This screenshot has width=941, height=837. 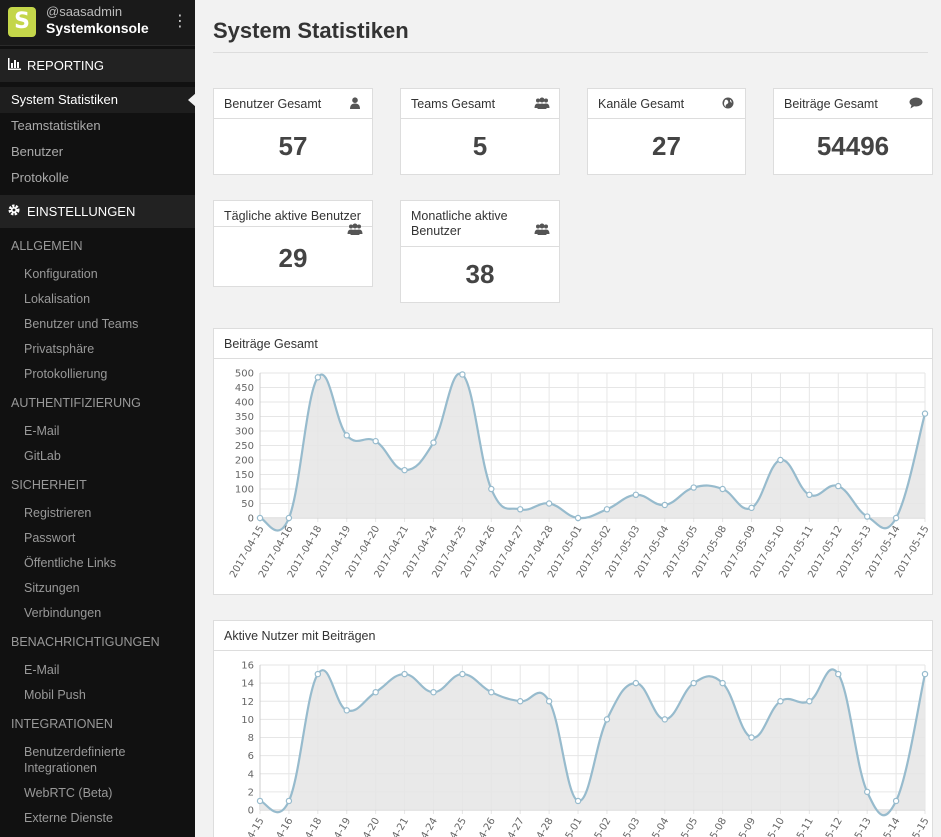 I want to click on card-label: Kanäle Gesamt, so click(x=641, y=104).